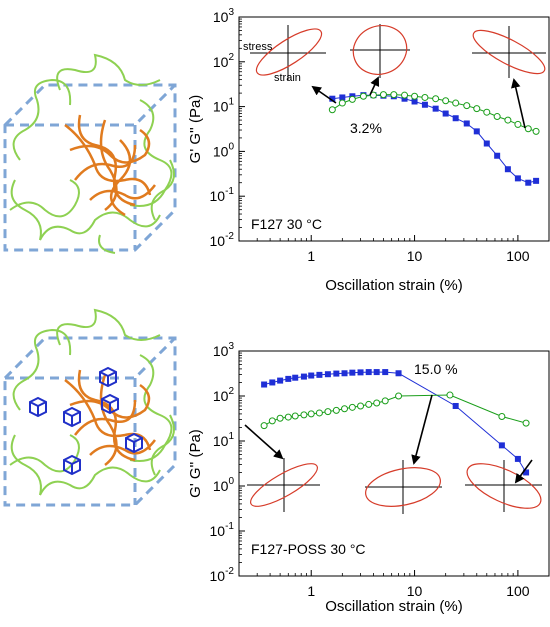 This screenshot has width=550, height=627. Describe the element at coordinates (324, 94) in the screenshot. I see `arrow-to-linear-inset` at that location.